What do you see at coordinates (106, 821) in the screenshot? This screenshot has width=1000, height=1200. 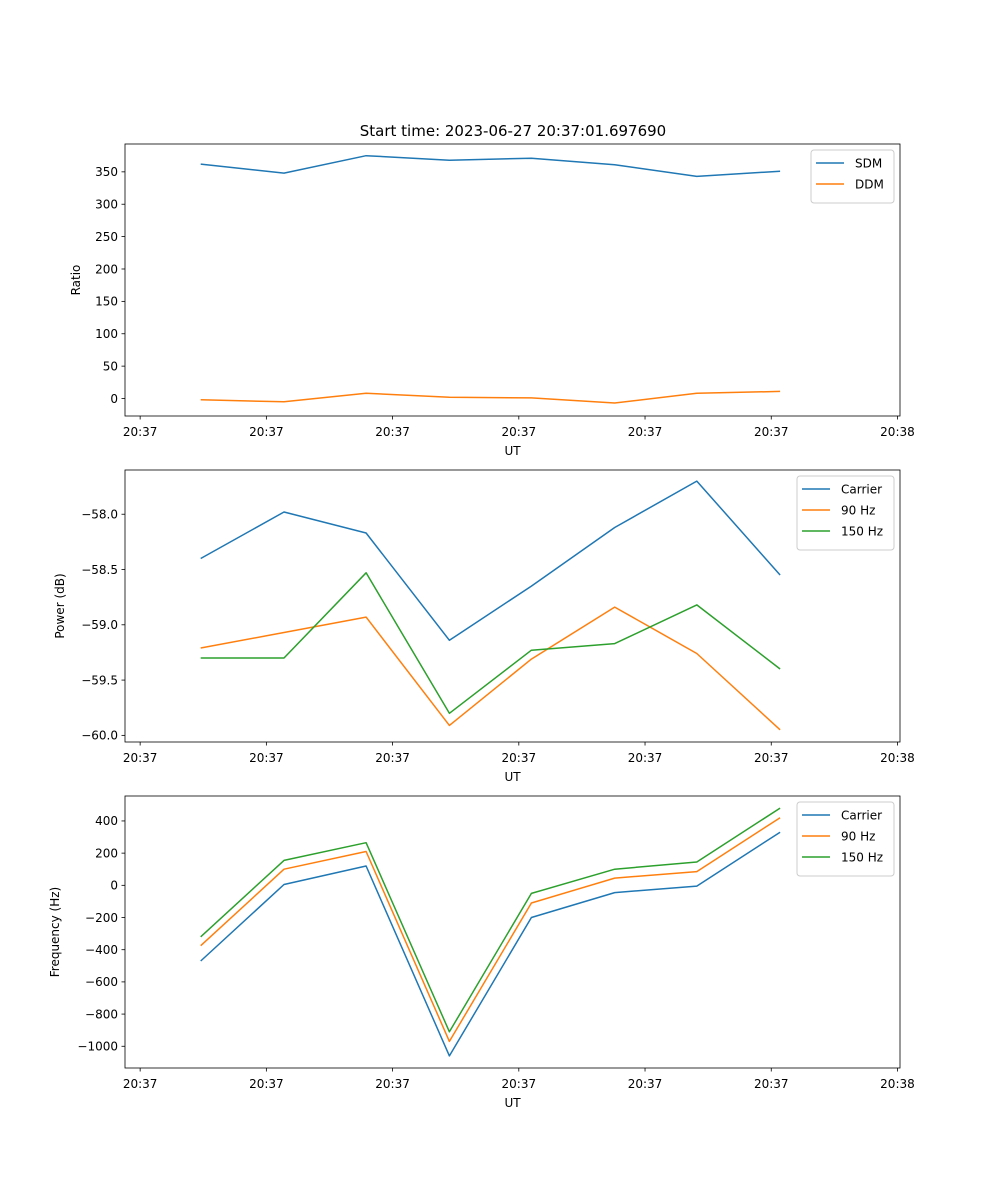 I see `y-tick-label: 400` at bounding box center [106, 821].